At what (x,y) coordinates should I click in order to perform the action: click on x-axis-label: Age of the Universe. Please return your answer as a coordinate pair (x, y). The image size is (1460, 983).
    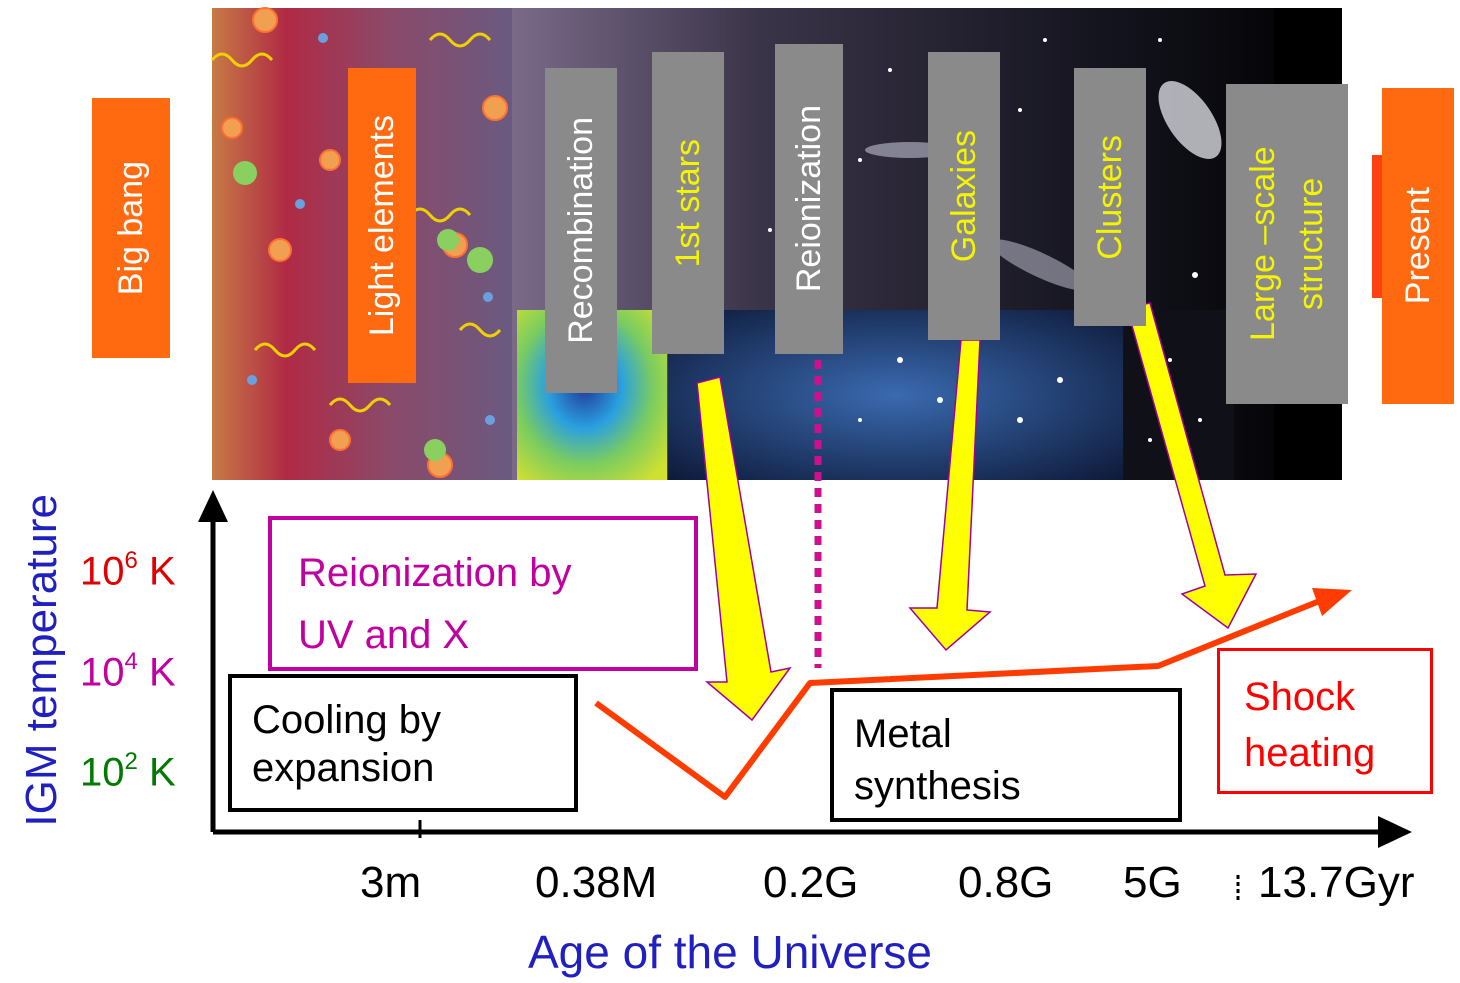
    Looking at the image, I should click on (729, 952).